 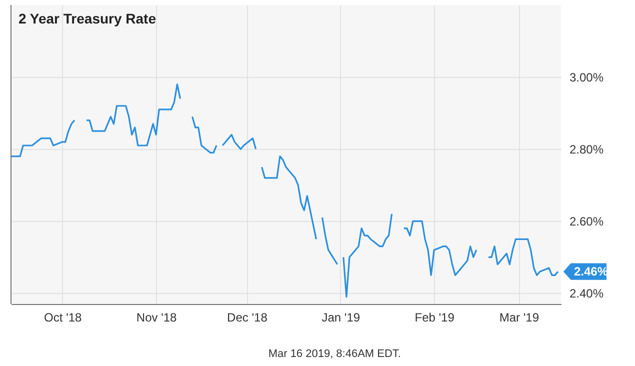 What do you see at coordinates (587, 221) in the screenshot?
I see `y-tick-label: 2.60%` at bounding box center [587, 221].